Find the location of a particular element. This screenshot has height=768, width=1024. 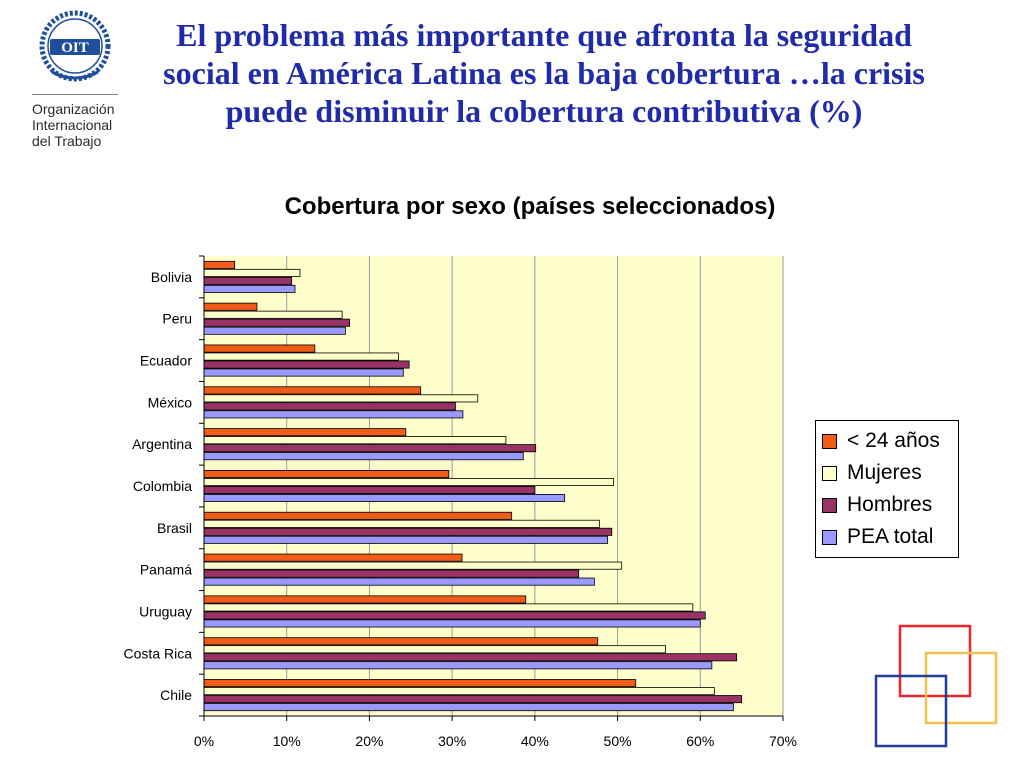

legend-label: Hombres is located at coordinates (890, 504).